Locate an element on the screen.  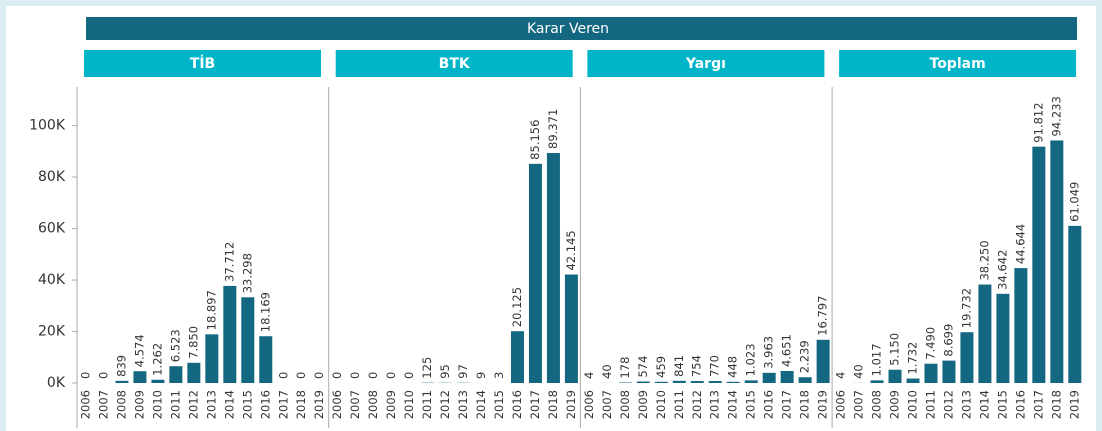
value-label: 89.371 is located at coordinates (553, 129).